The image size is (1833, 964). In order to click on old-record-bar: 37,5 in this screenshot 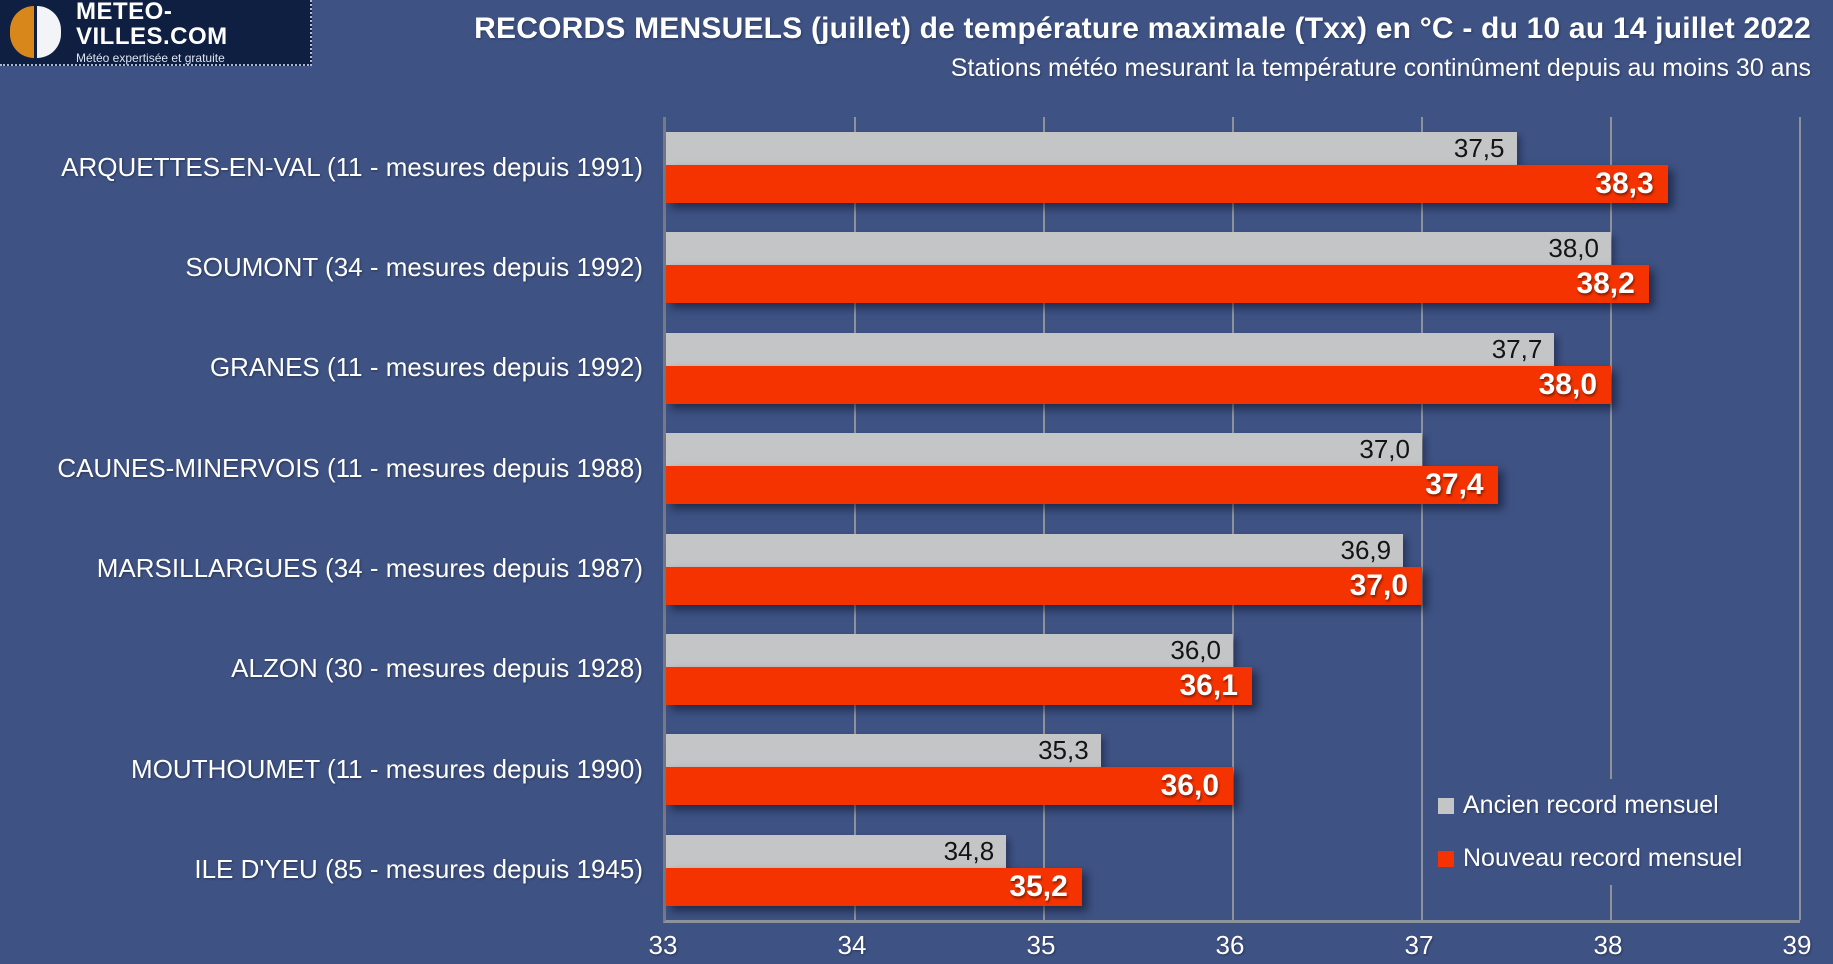, I will do `click(1091, 148)`.